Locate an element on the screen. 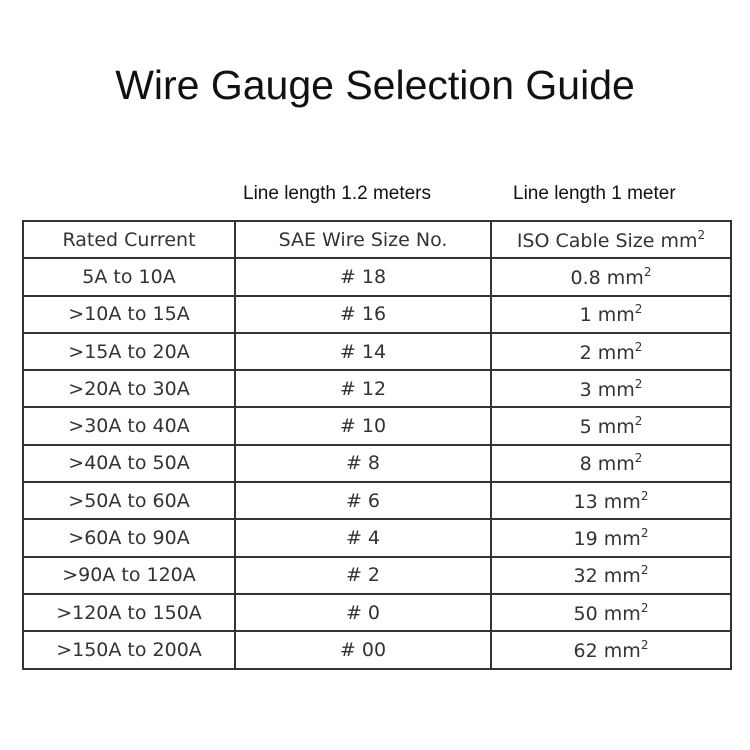 This screenshot has height=750, width=750. cell-rated-current: >150A to 200A is located at coordinates (129, 650).